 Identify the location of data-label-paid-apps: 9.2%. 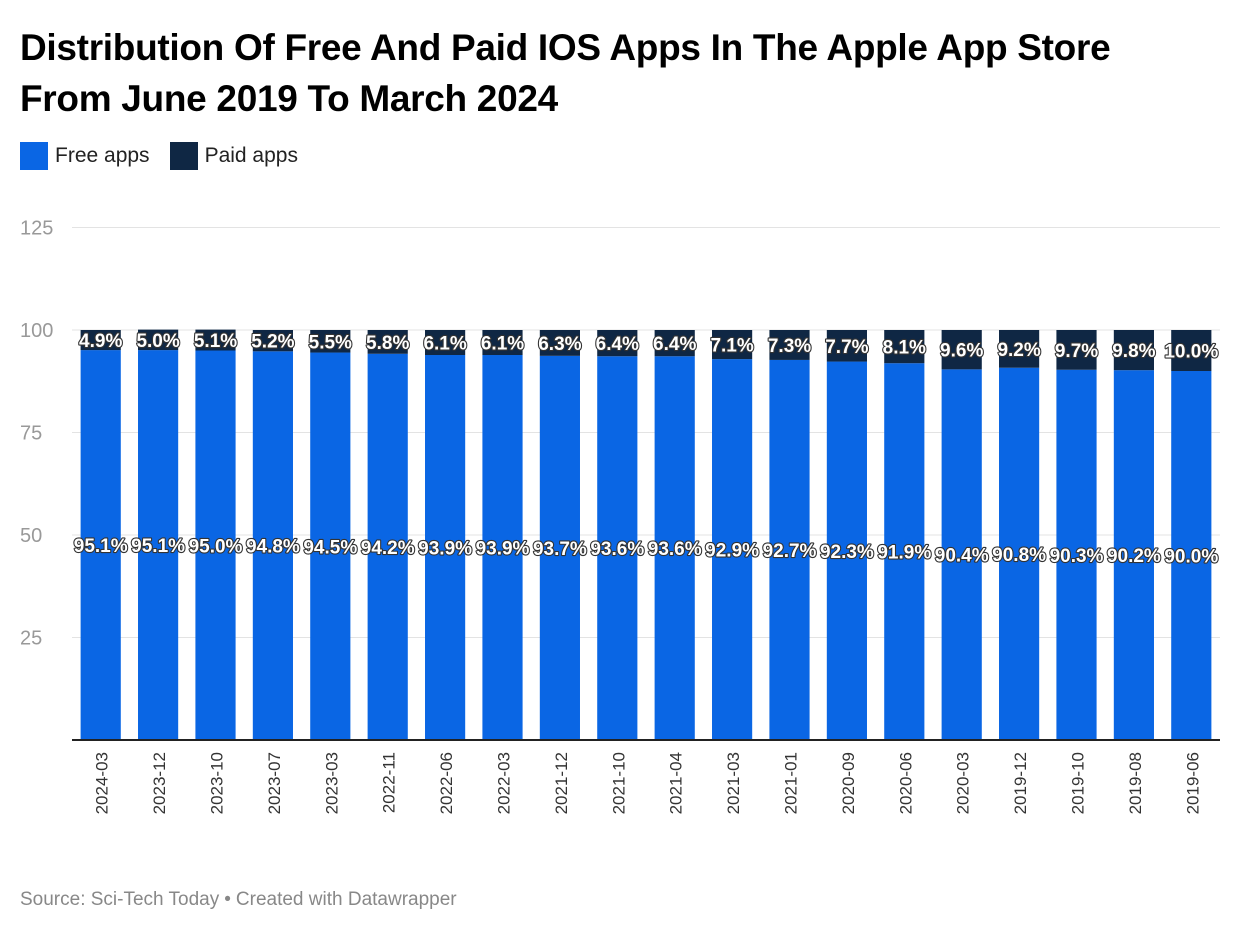
(1018, 350).